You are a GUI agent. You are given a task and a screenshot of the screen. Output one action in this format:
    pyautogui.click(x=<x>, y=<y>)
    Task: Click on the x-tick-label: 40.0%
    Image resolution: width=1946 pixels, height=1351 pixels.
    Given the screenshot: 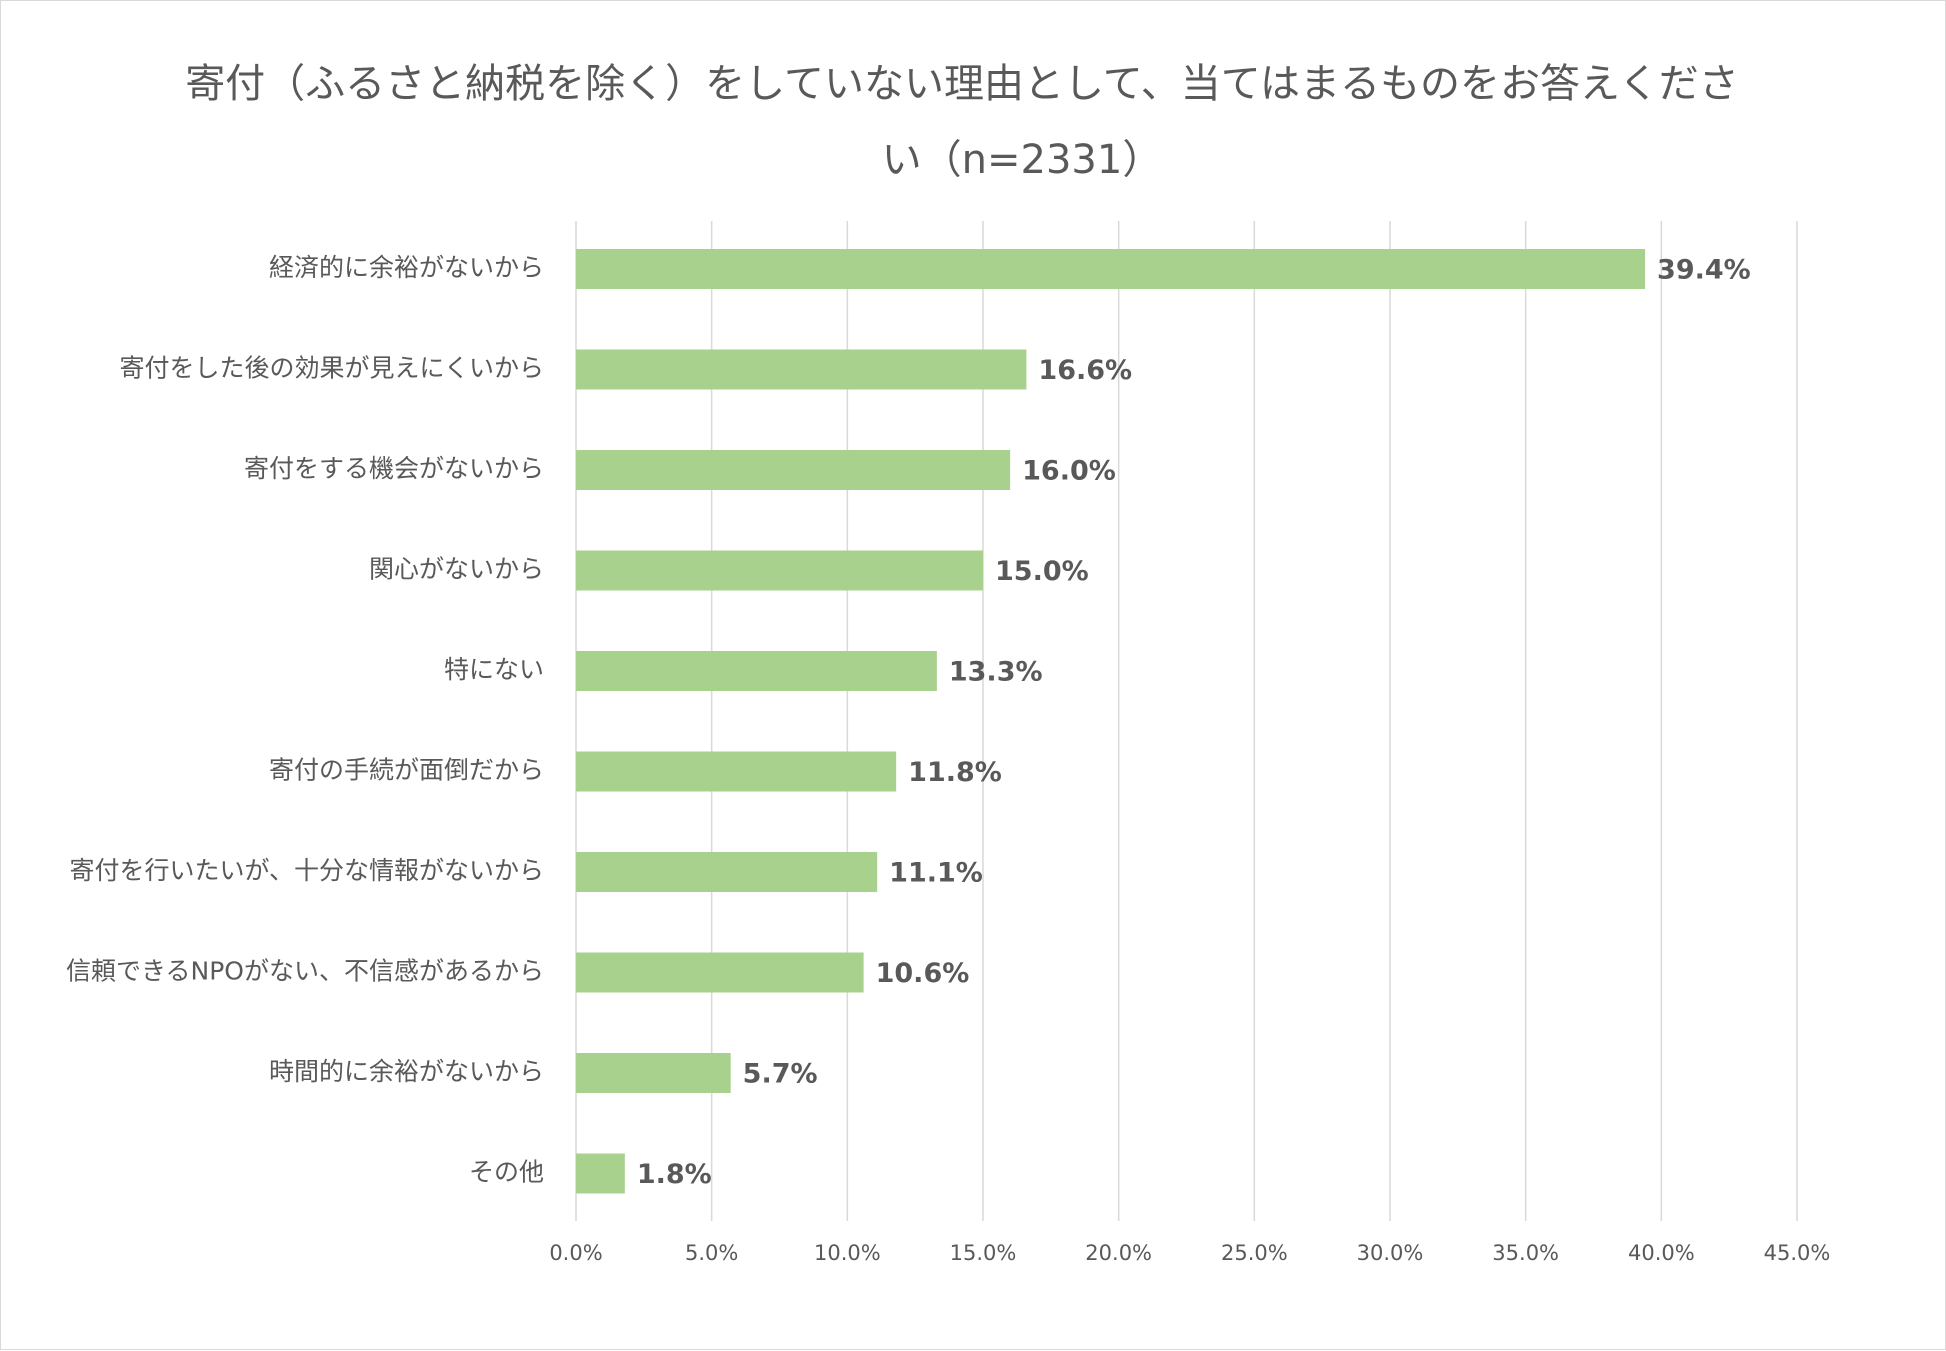 What is the action you would take?
    pyautogui.click(x=1661, y=1253)
    